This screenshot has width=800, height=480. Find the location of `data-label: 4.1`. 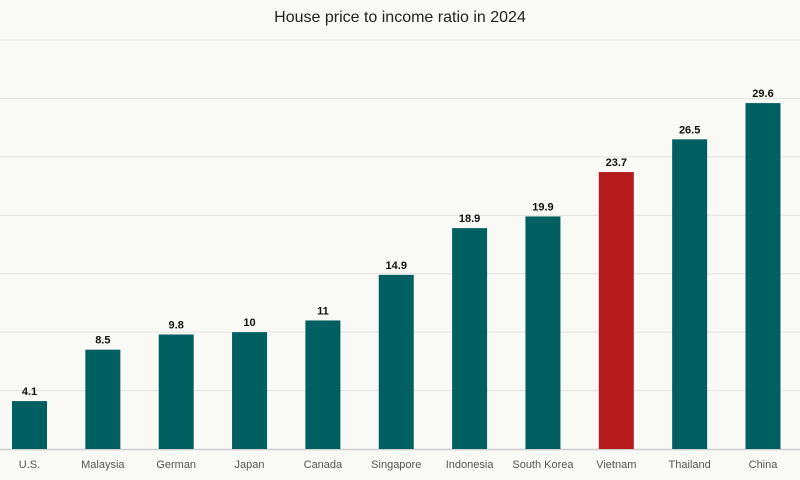

data-label: 4.1 is located at coordinates (29, 392).